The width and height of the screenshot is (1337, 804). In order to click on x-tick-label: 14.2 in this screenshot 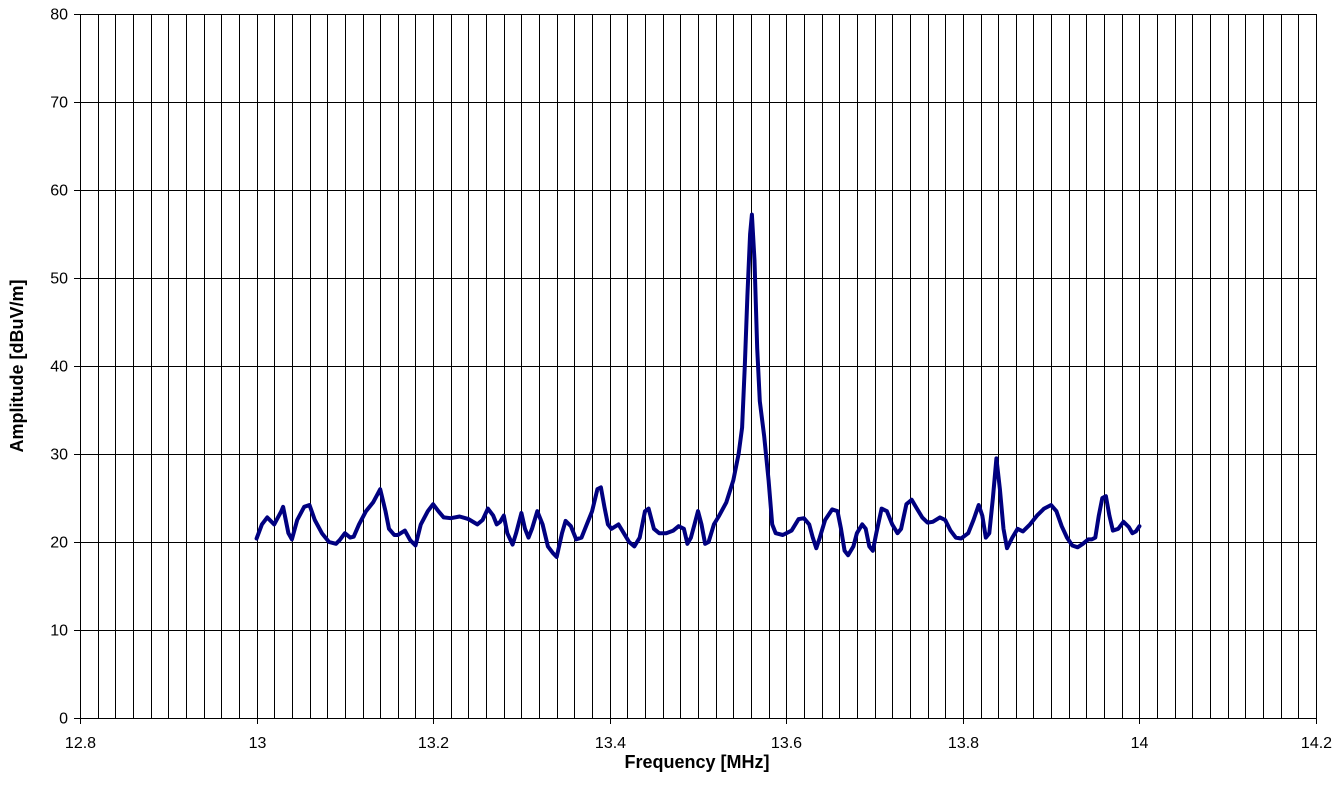, I will do `click(1316, 743)`.